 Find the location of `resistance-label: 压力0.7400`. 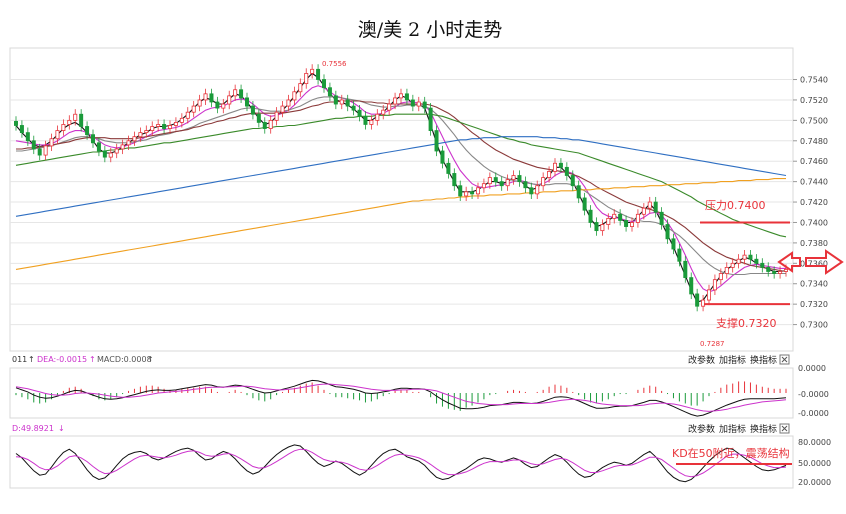

resistance-label: 压力0.7400 is located at coordinates (735, 205).